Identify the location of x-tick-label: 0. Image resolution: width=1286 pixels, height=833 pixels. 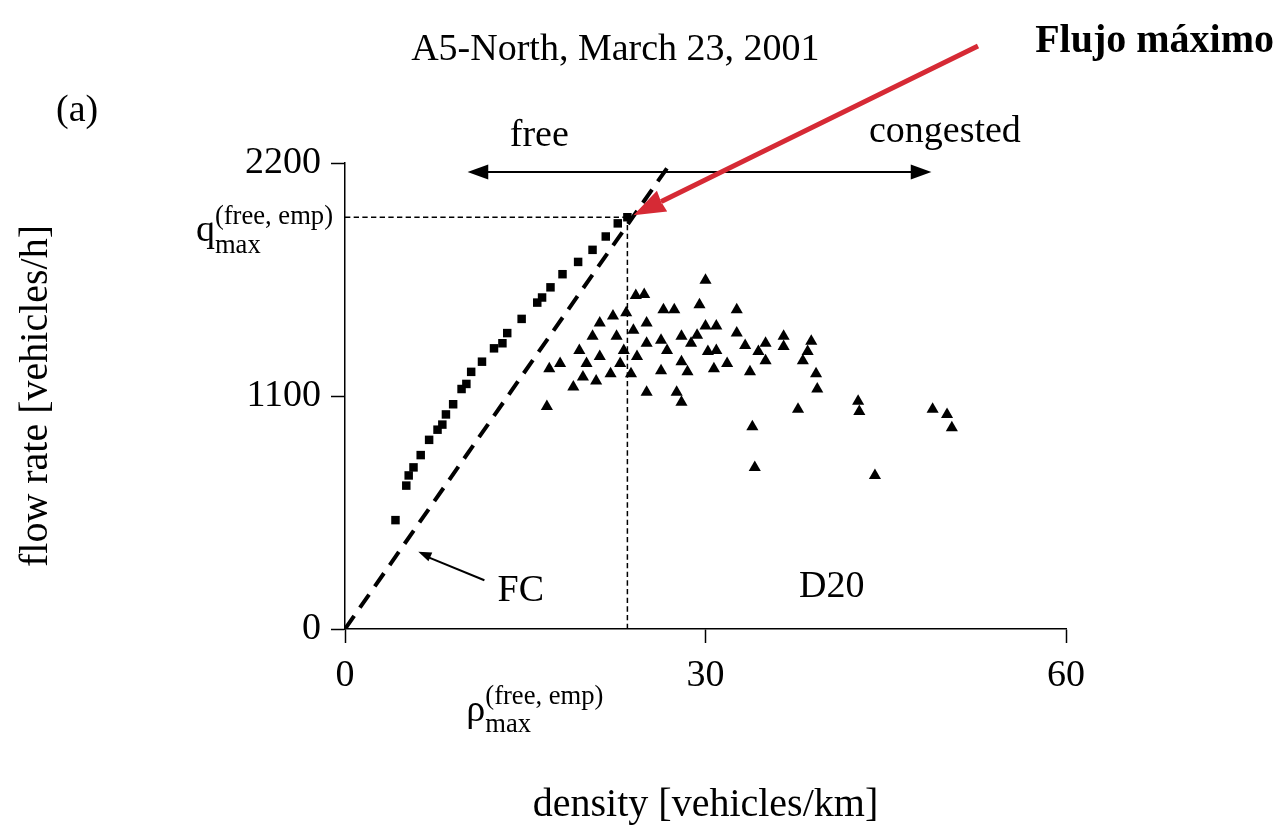
(345, 672).